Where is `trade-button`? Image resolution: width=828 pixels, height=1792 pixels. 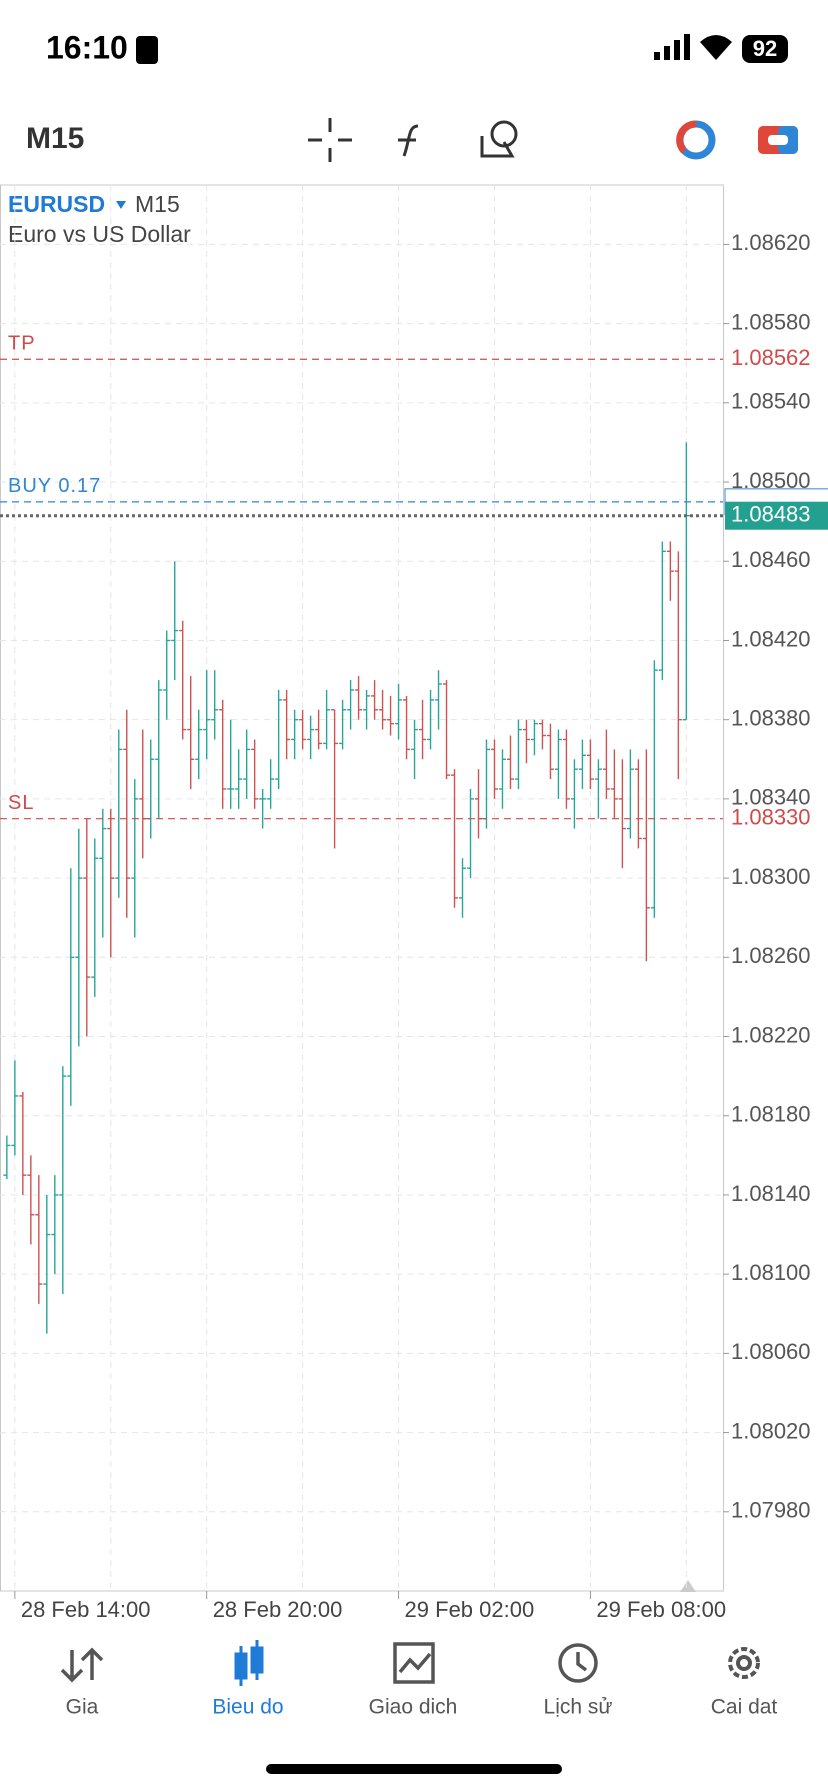 trade-button is located at coordinates (778, 140).